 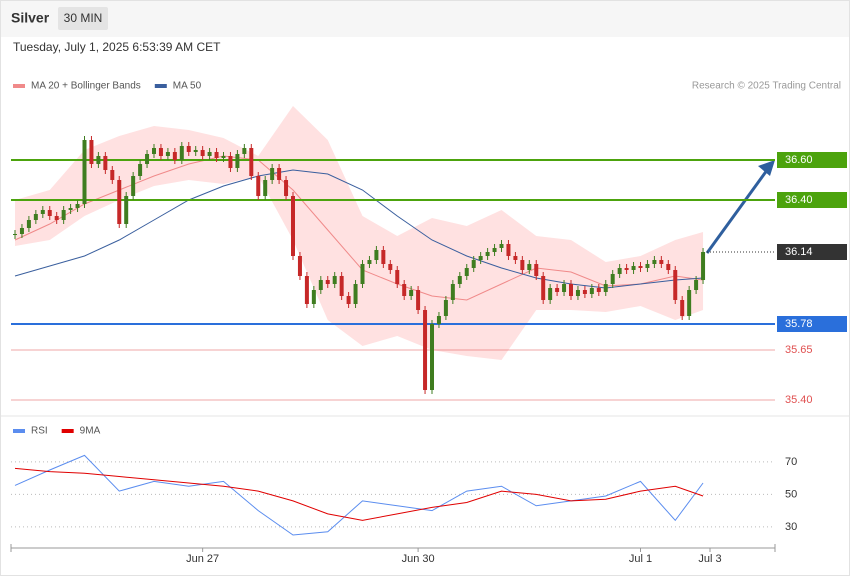 I want to click on legend-label: RSI, so click(x=39, y=431).